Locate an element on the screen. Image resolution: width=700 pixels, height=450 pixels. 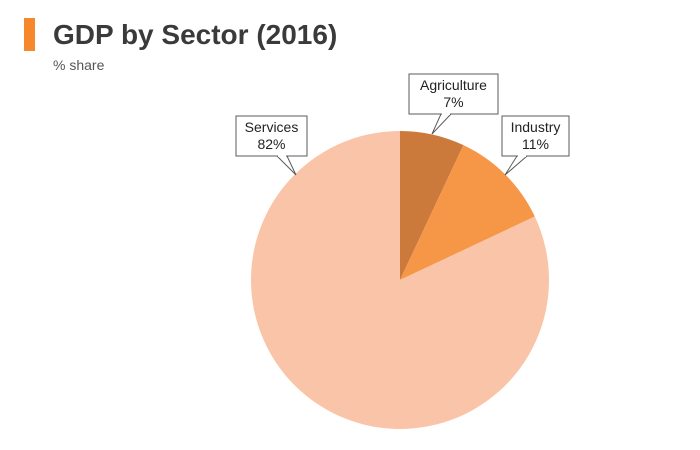
title-accent-bar is located at coordinates (29, 34).